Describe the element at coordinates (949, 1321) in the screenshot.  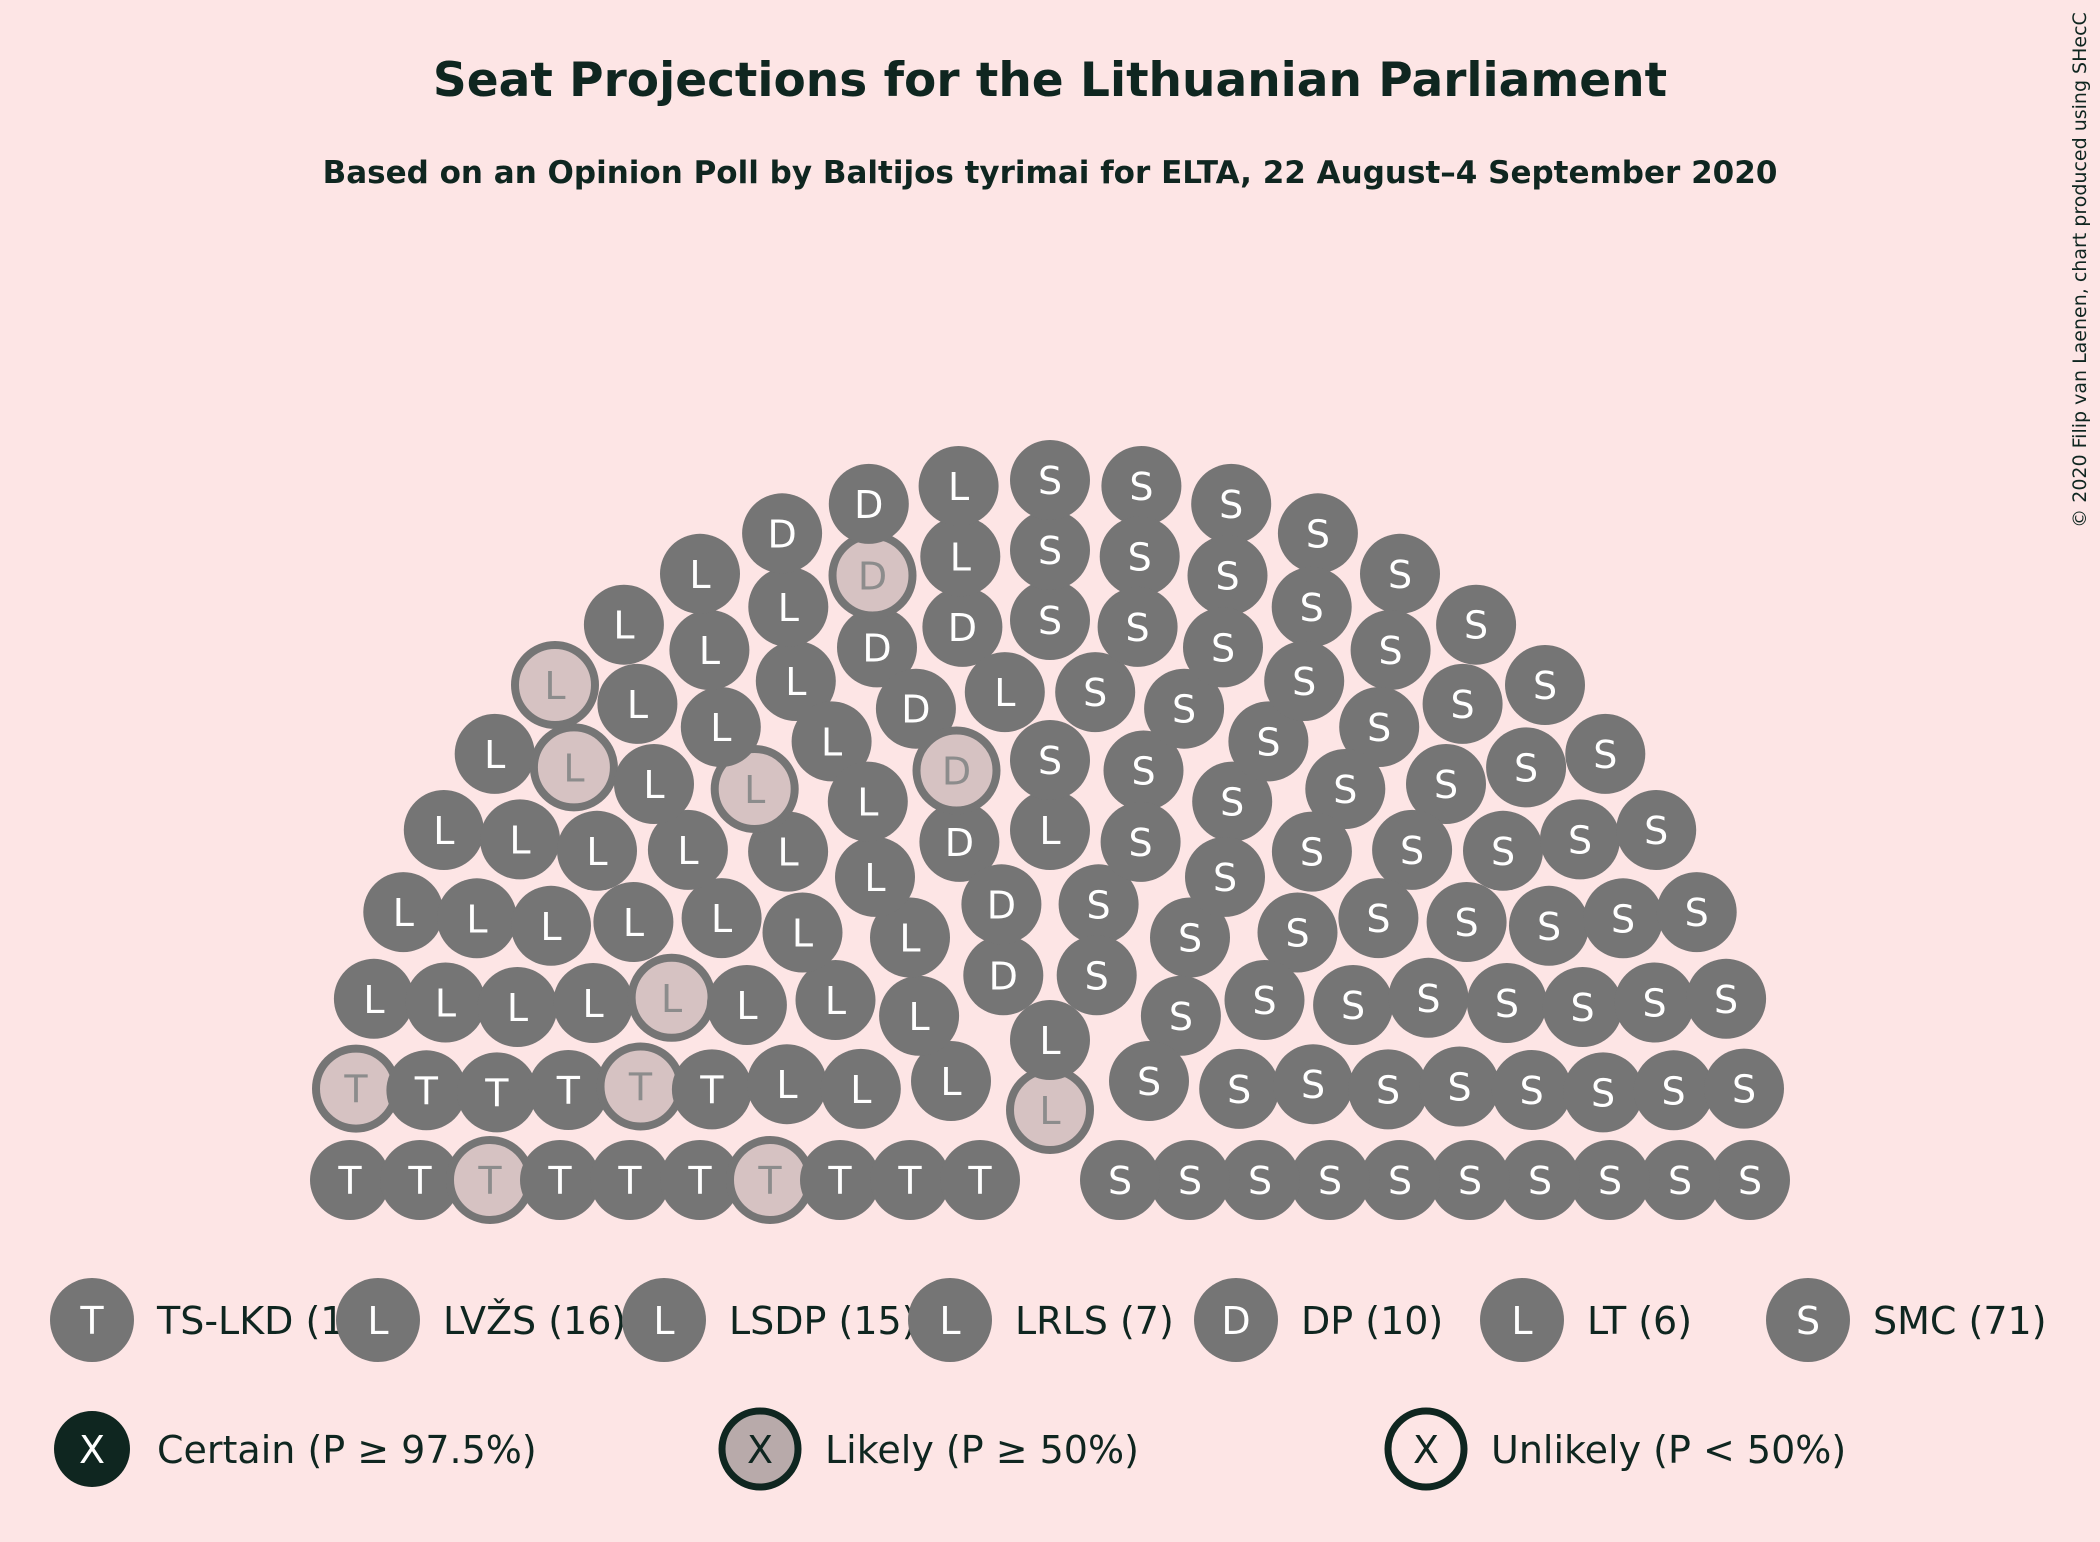
I see `legend-lrls-7-letter: L` at that location.